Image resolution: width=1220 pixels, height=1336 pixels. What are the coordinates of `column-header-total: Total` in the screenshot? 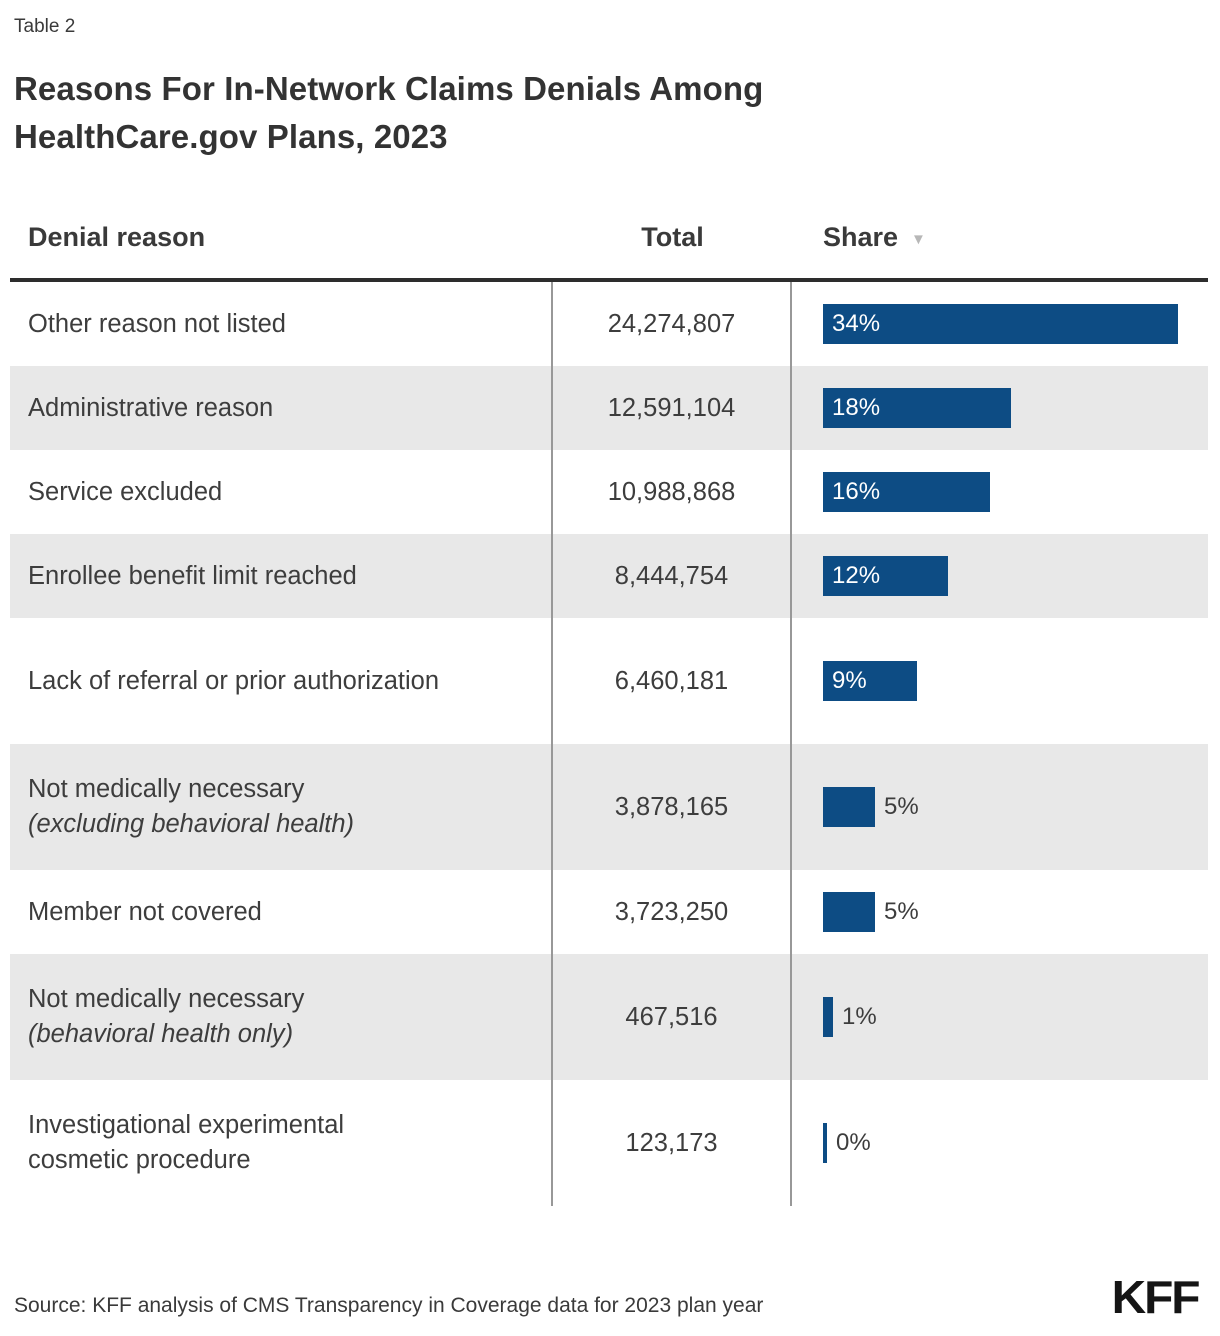 It's located at (672, 237).